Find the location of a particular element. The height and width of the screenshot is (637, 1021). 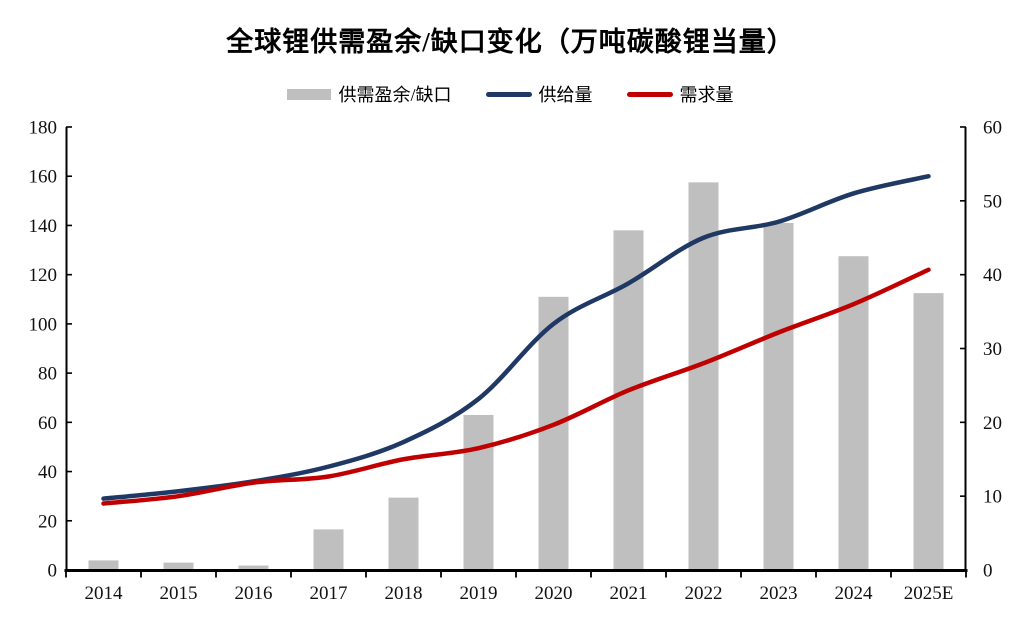

legend-line-swatch-supply-icon is located at coordinates (508, 94).